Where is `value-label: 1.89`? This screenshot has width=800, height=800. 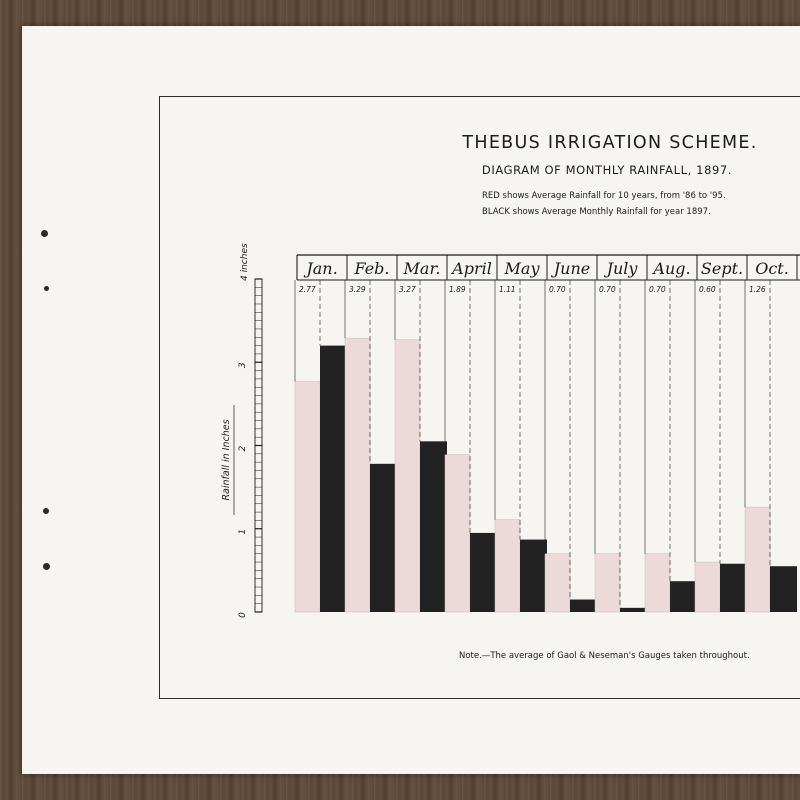
value-label: 1.89 is located at coordinates (457, 289).